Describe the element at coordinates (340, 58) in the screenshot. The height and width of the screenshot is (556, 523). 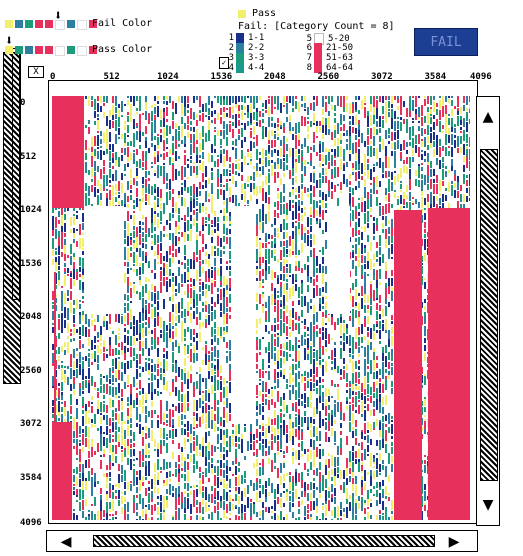
I see `category-range: 51-63` at that location.